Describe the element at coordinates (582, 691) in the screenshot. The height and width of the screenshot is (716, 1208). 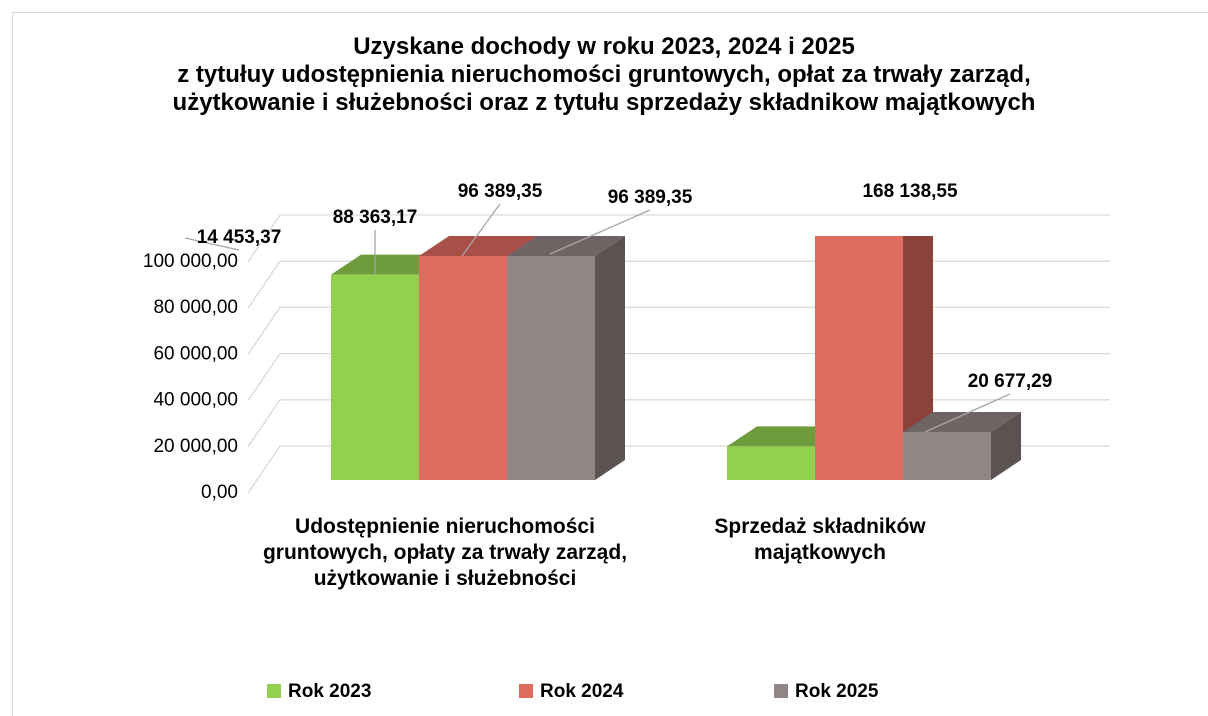
I see `legend-label: Rok 2024` at that location.